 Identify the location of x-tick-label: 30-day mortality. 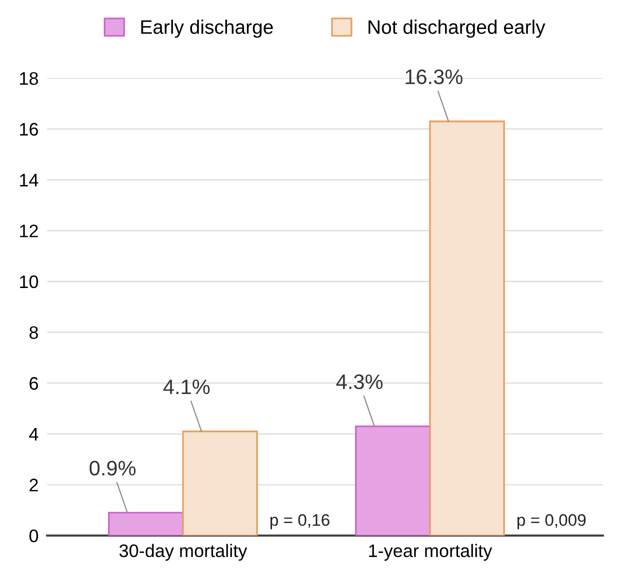
(183, 552).